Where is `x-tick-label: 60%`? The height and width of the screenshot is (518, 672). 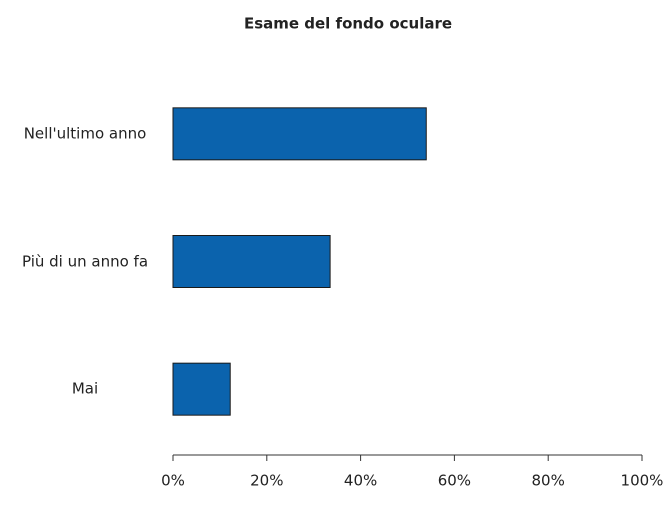 x-tick-label: 60% is located at coordinates (454, 481).